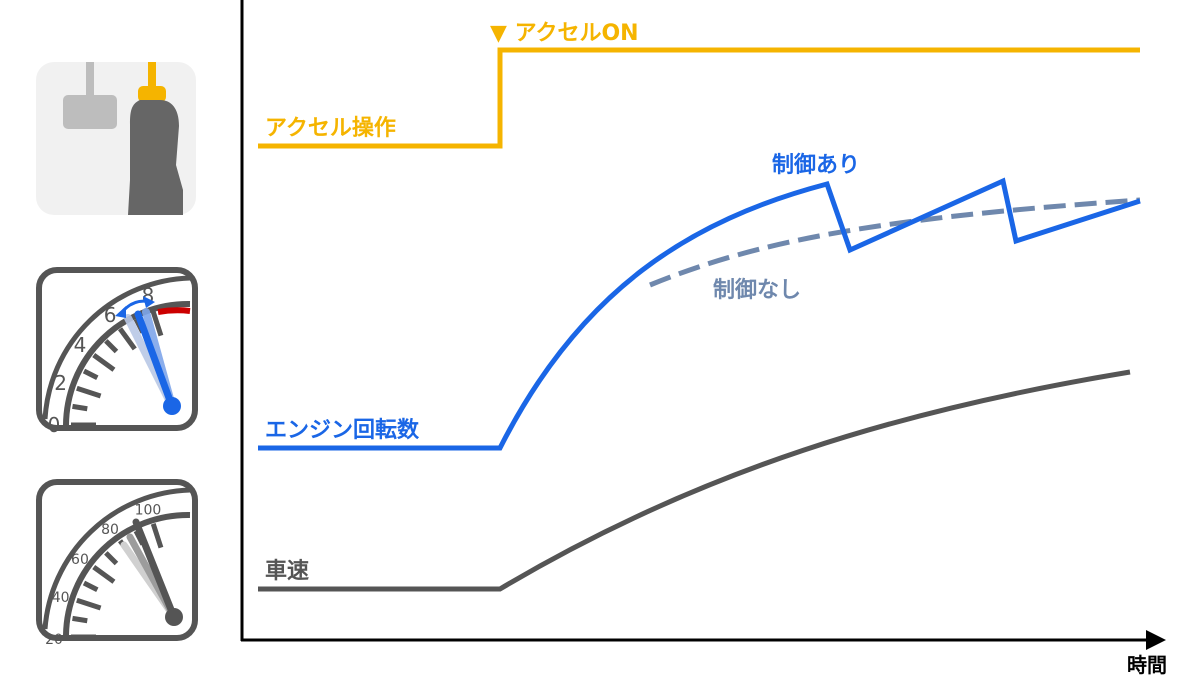 This screenshot has height=679, width=1200. What do you see at coordinates (61, 598) in the screenshot?
I see `speedometer-tick-label: 40` at bounding box center [61, 598].